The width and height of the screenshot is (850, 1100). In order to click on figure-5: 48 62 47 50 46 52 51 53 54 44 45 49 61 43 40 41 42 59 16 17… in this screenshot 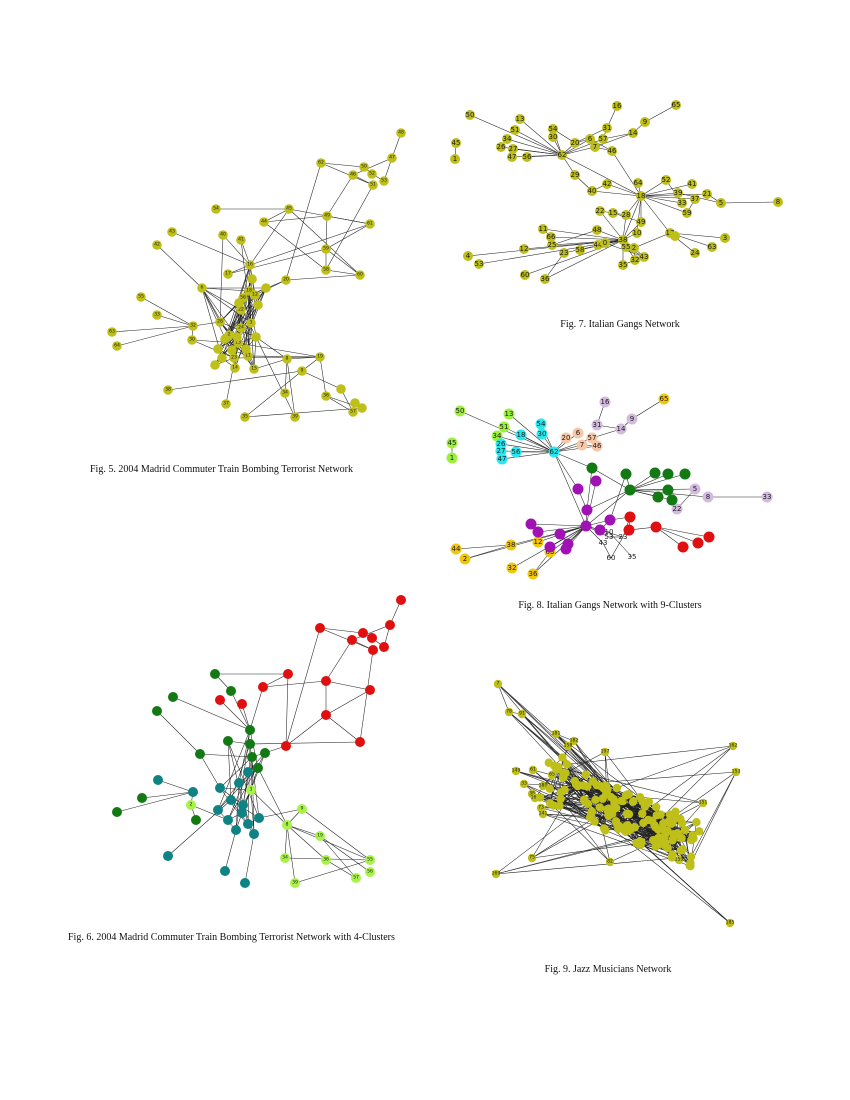, I will do `click(260, 275)`.